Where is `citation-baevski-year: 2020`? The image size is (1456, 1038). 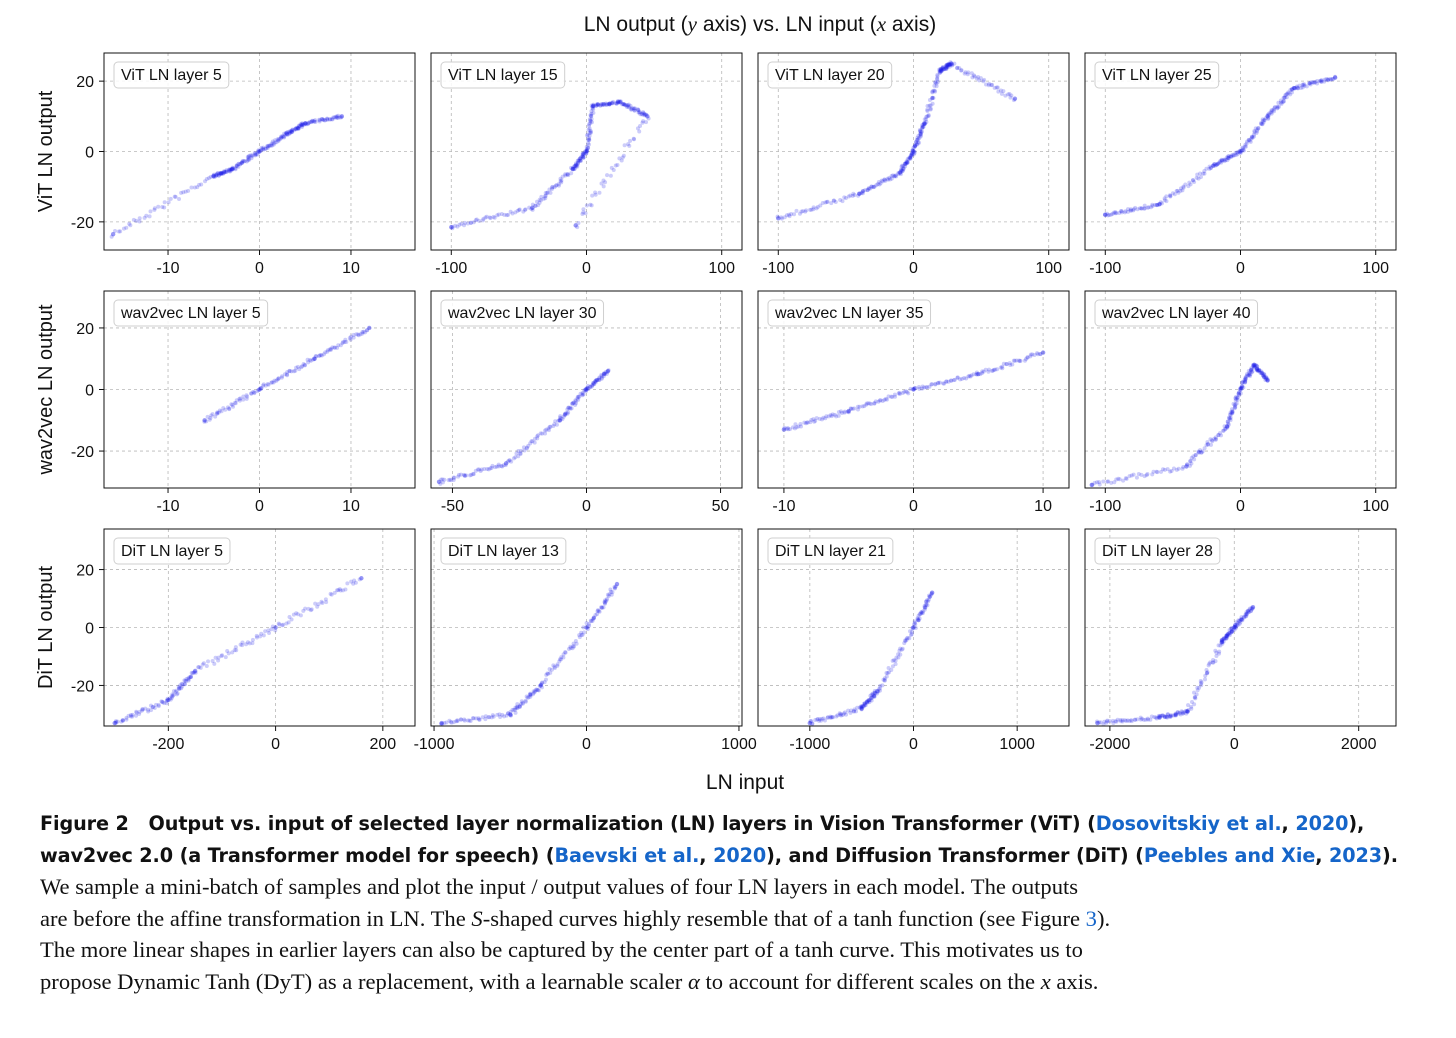
citation-baevski-year: 2020 is located at coordinates (740, 855).